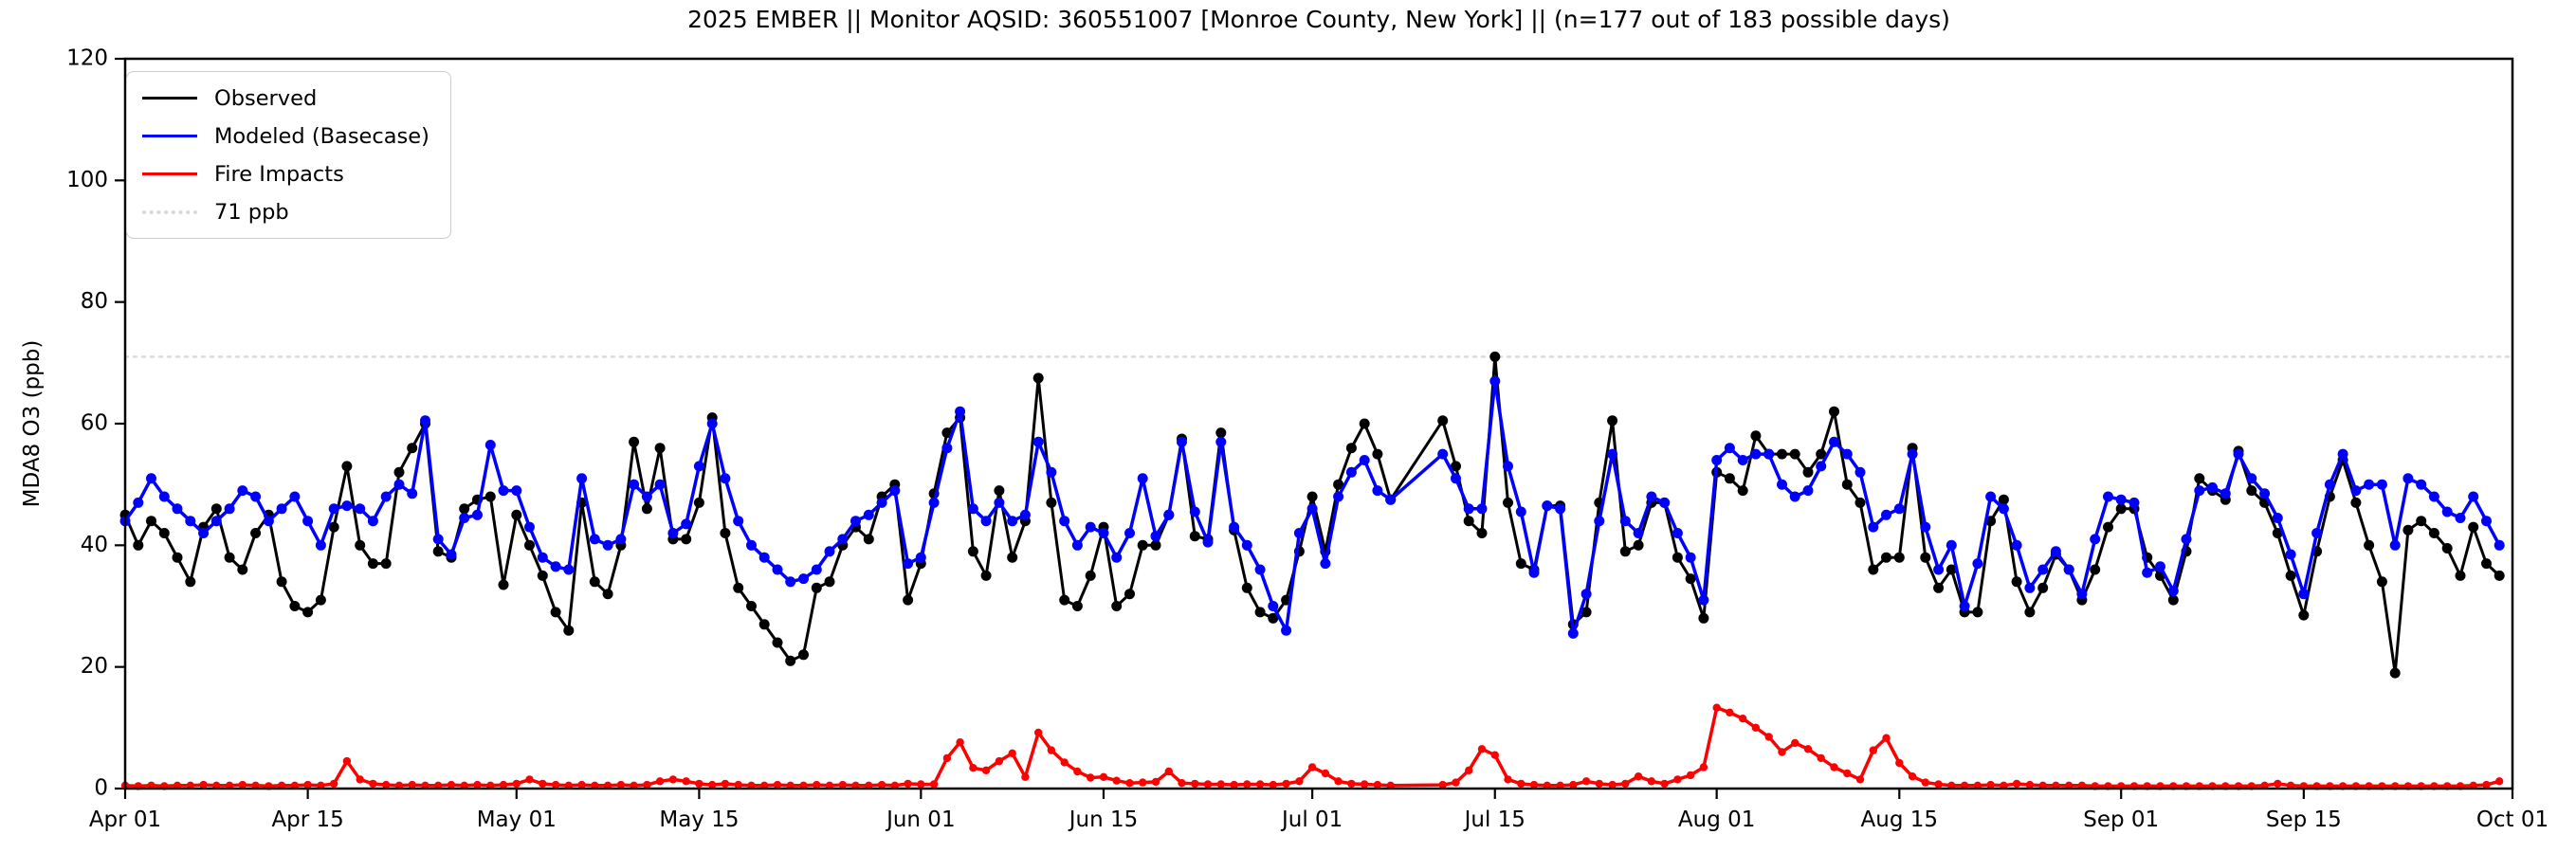  What do you see at coordinates (169, 98) in the screenshot?
I see `observed-line-swatch` at bounding box center [169, 98].